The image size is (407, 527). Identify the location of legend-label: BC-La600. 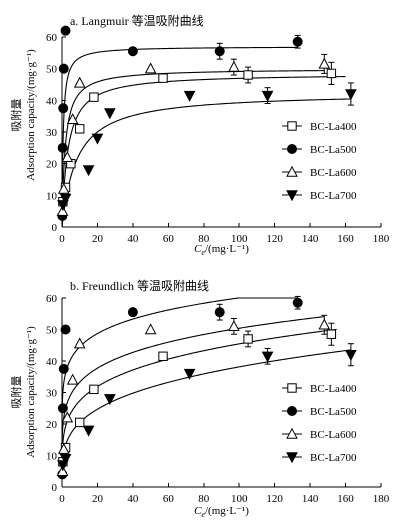
(333, 173).